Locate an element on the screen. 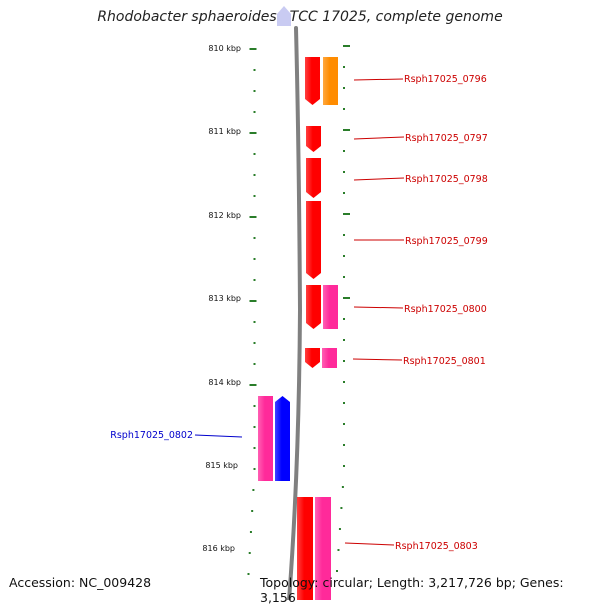  gene-label: Rsph17025_0800 is located at coordinates (445, 309).